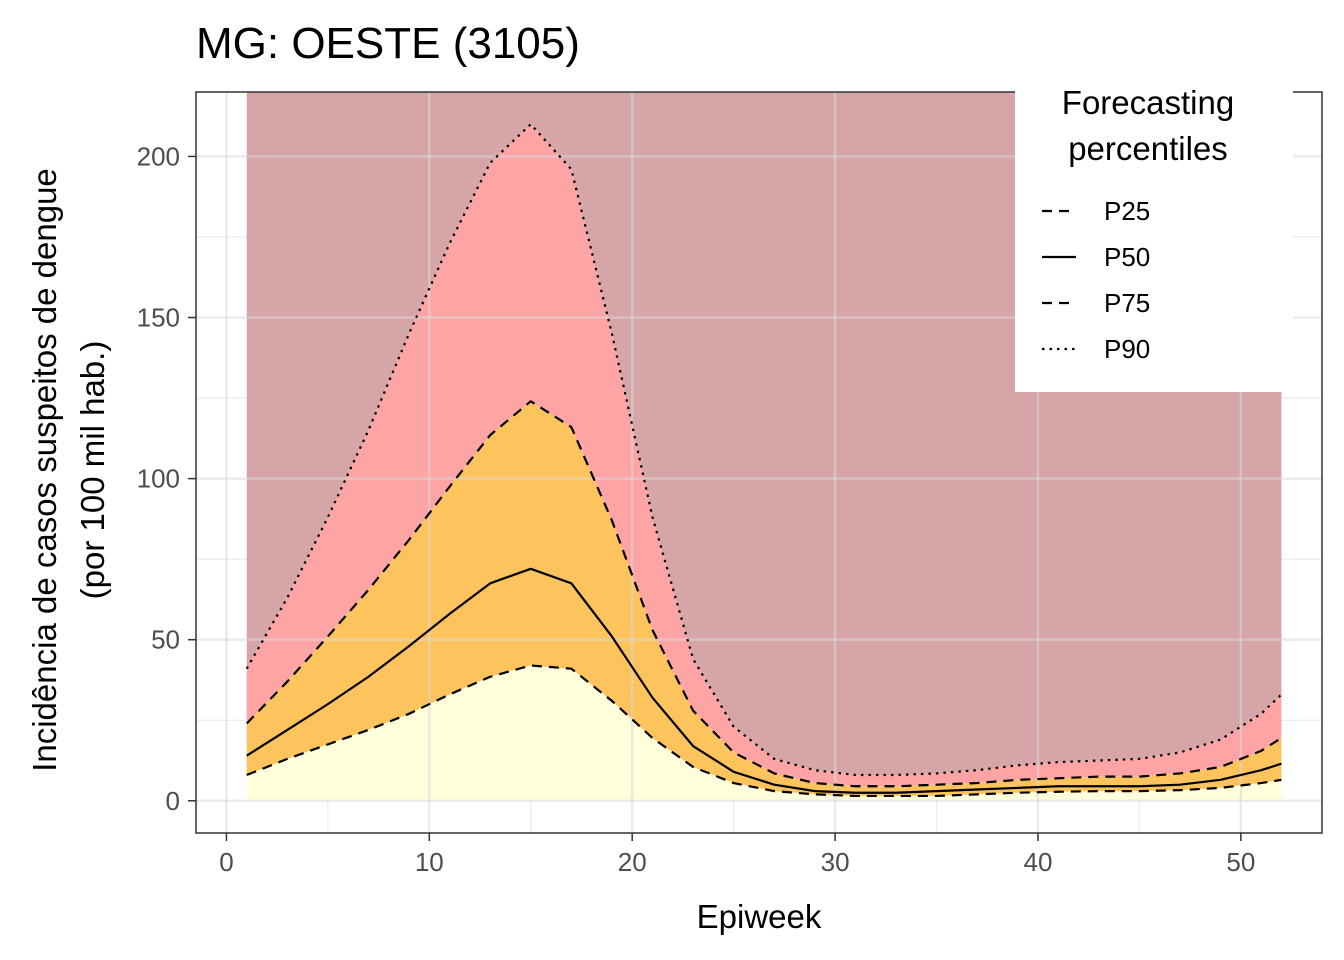 The image size is (1344, 960). What do you see at coordinates (92, 470) in the screenshot?
I see `y-axis-title-line-2: (por 100 mil hab.)` at bounding box center [92, 470].